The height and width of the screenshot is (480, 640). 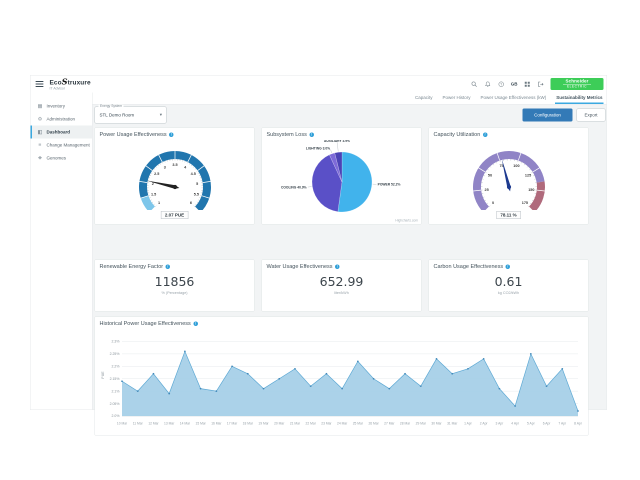 What do you see at coordinates (116, 367) in the screenshot?
I see `svg-text: 2.2%` at bounding box center [116, 367].